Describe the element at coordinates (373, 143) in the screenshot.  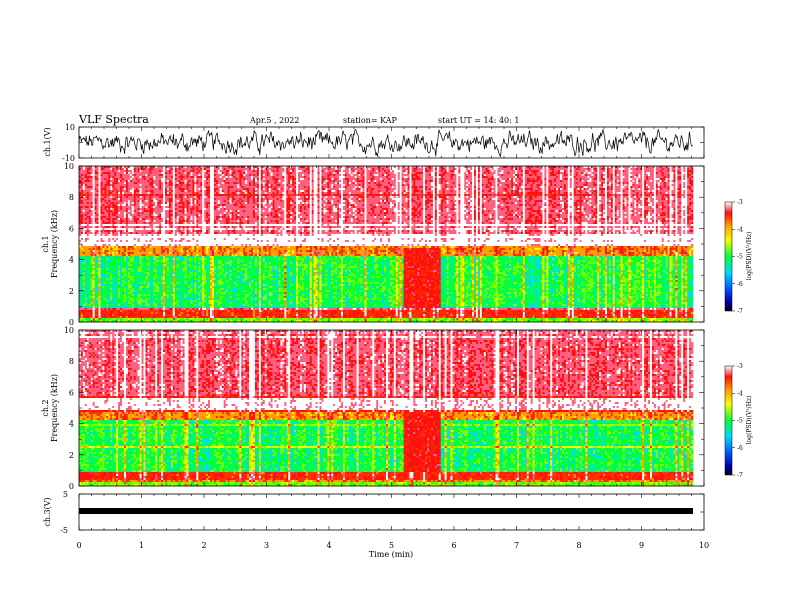
I see `ch1-waveform-panel: 10 -10 ch.1(V)` at that location.